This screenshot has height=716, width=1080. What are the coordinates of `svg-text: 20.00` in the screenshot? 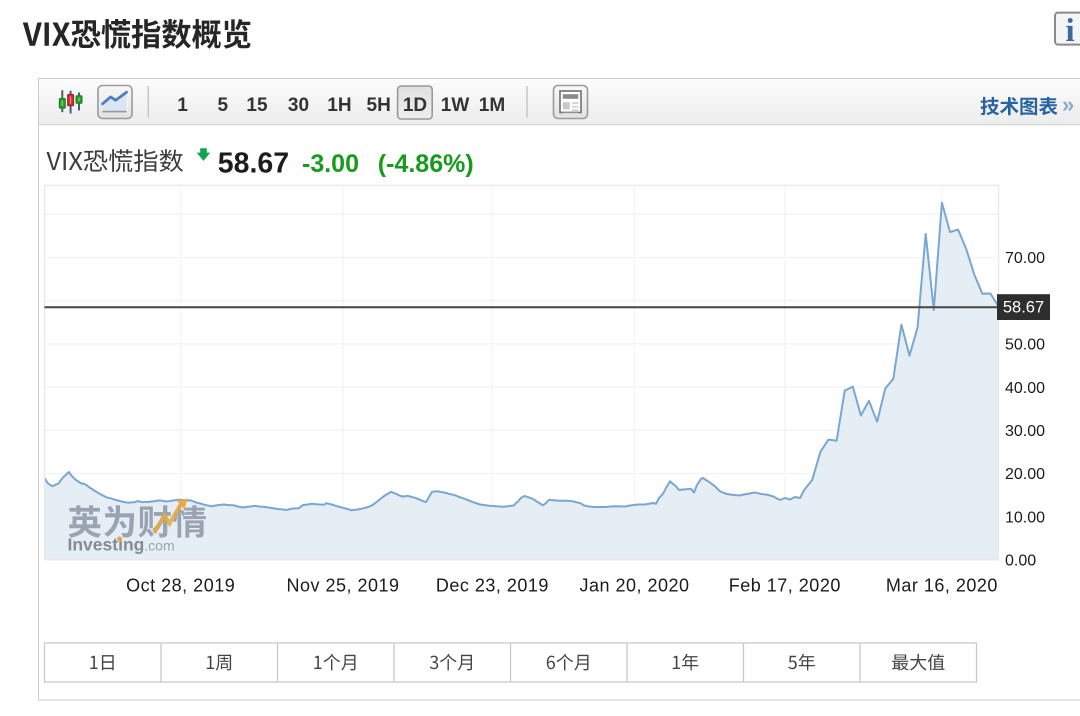 It's located at (1025, 474).